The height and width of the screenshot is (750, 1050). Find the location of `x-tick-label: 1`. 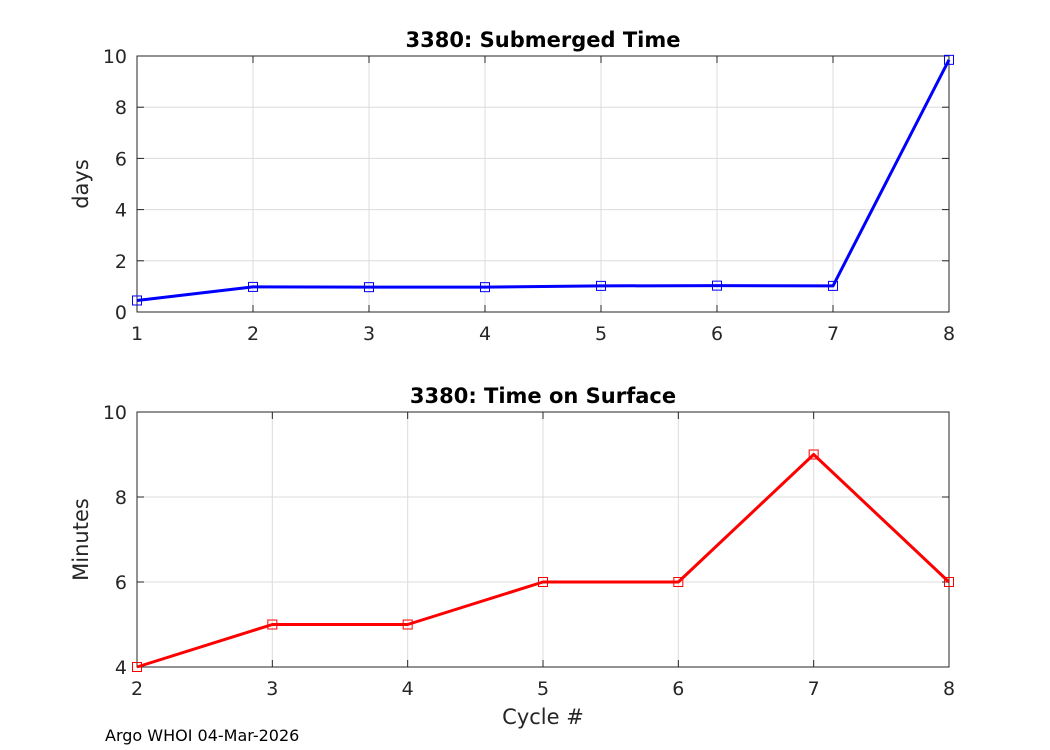

x-tick-label: 1 is located at coordinates (137, 334).